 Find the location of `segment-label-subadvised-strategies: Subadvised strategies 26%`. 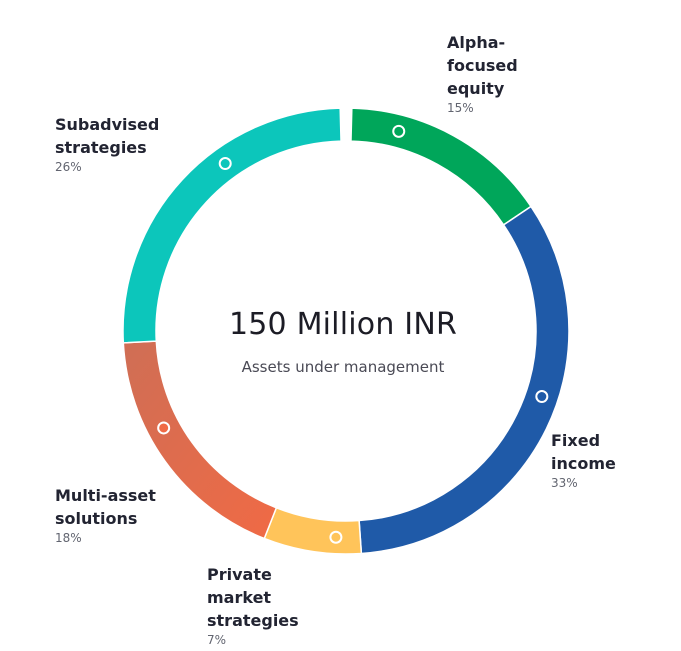

segment-label-subadvised-strategies: Subadvised strategies 26% is located at coordinates (115, 144).